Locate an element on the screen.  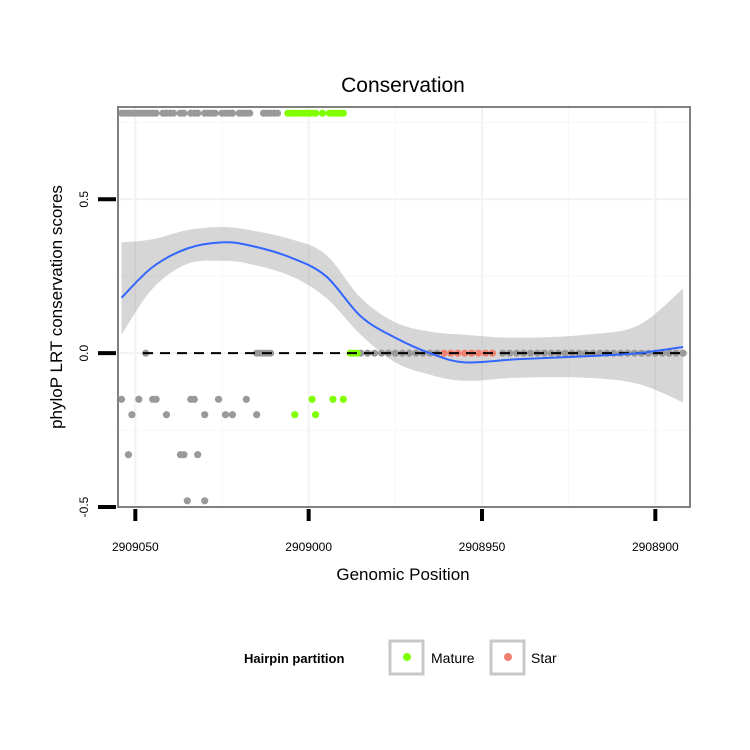
x-tick-label-0: 2909050 is located at coordinates (135, 547).